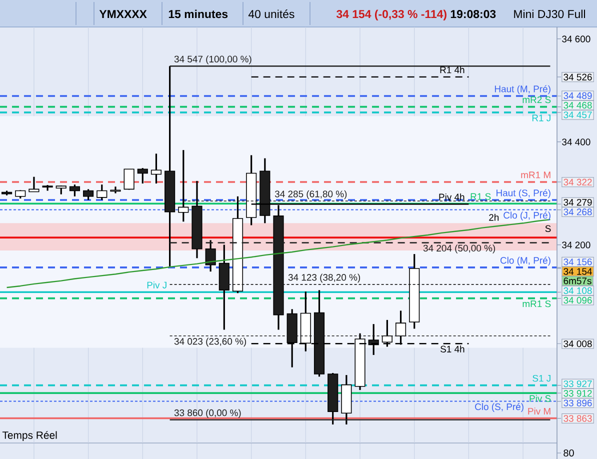  What do you see at coordinates (391, 15) in the screenshot?
I see `text: 34 154 (-0,33 % -114)` at bounding box center [391, 15].